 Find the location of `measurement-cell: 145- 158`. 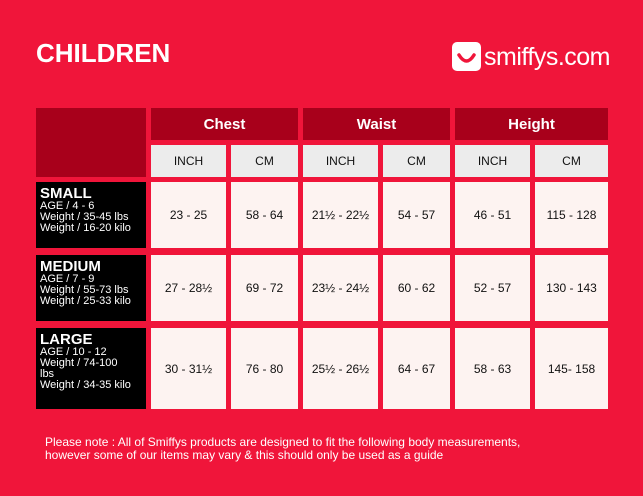

measurement-cell: 145- 158 is located at coordinates (571, 368).